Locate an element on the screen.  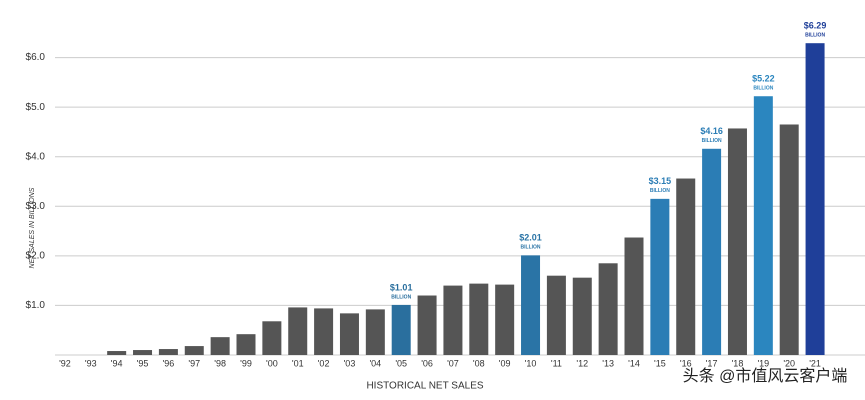
y-tick-label: $6.0 is located at coordinates (36, 57).